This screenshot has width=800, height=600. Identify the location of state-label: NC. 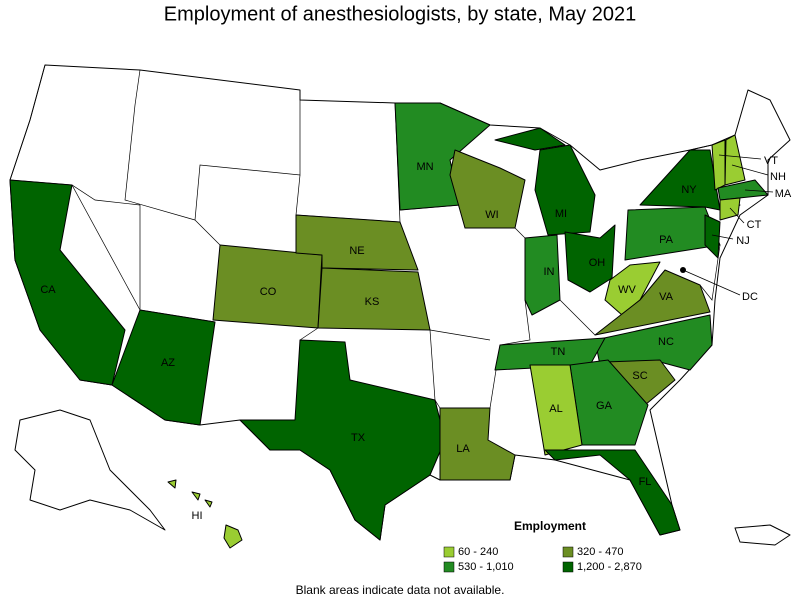
(666, 342).